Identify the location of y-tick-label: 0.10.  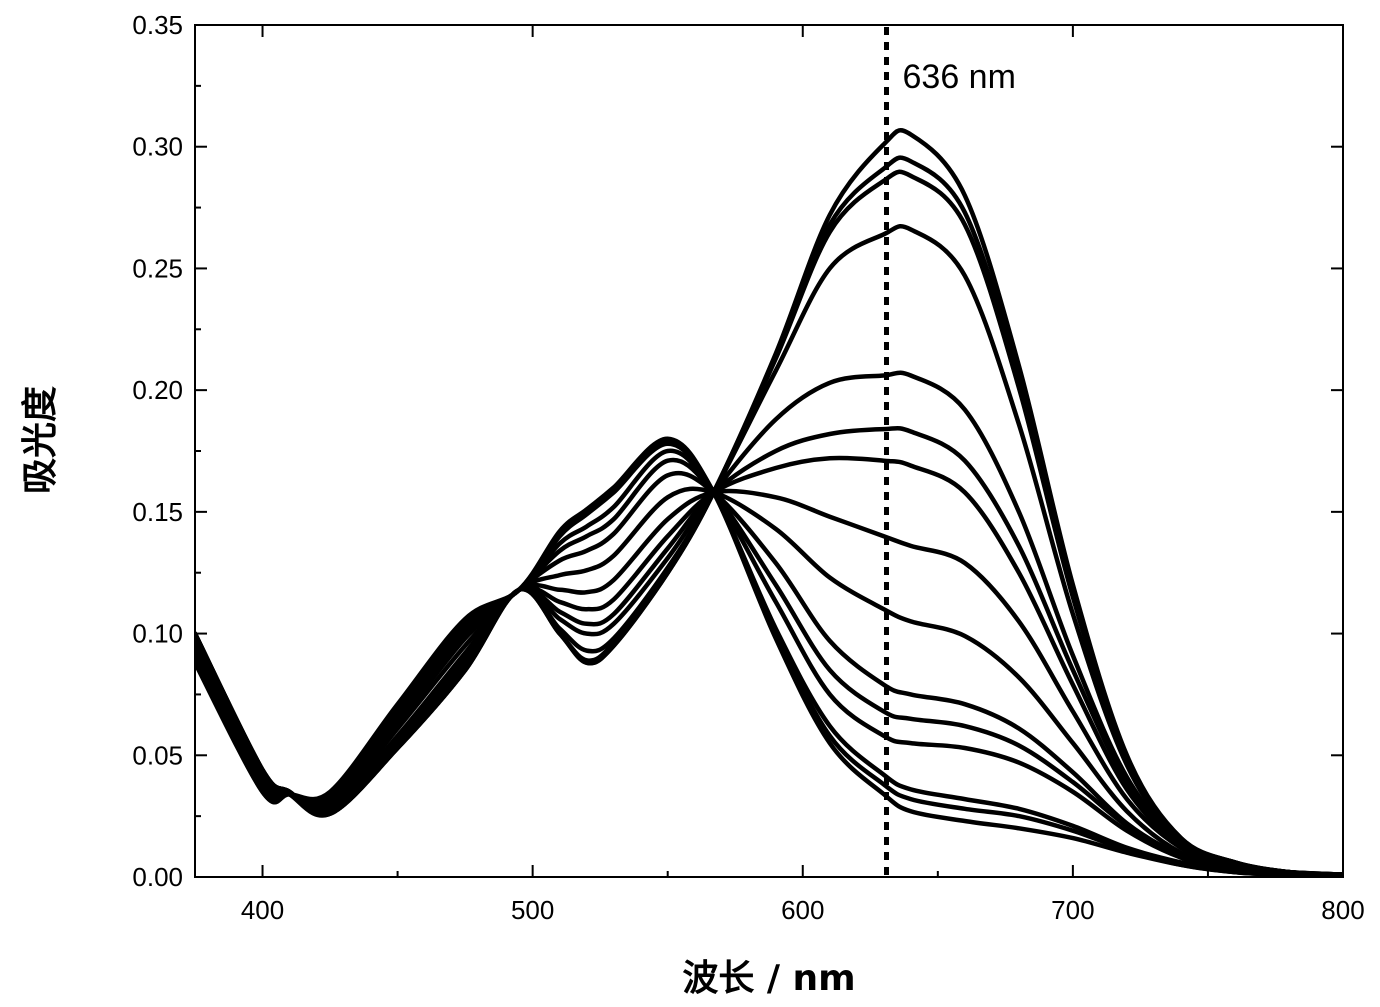
(157, 634).